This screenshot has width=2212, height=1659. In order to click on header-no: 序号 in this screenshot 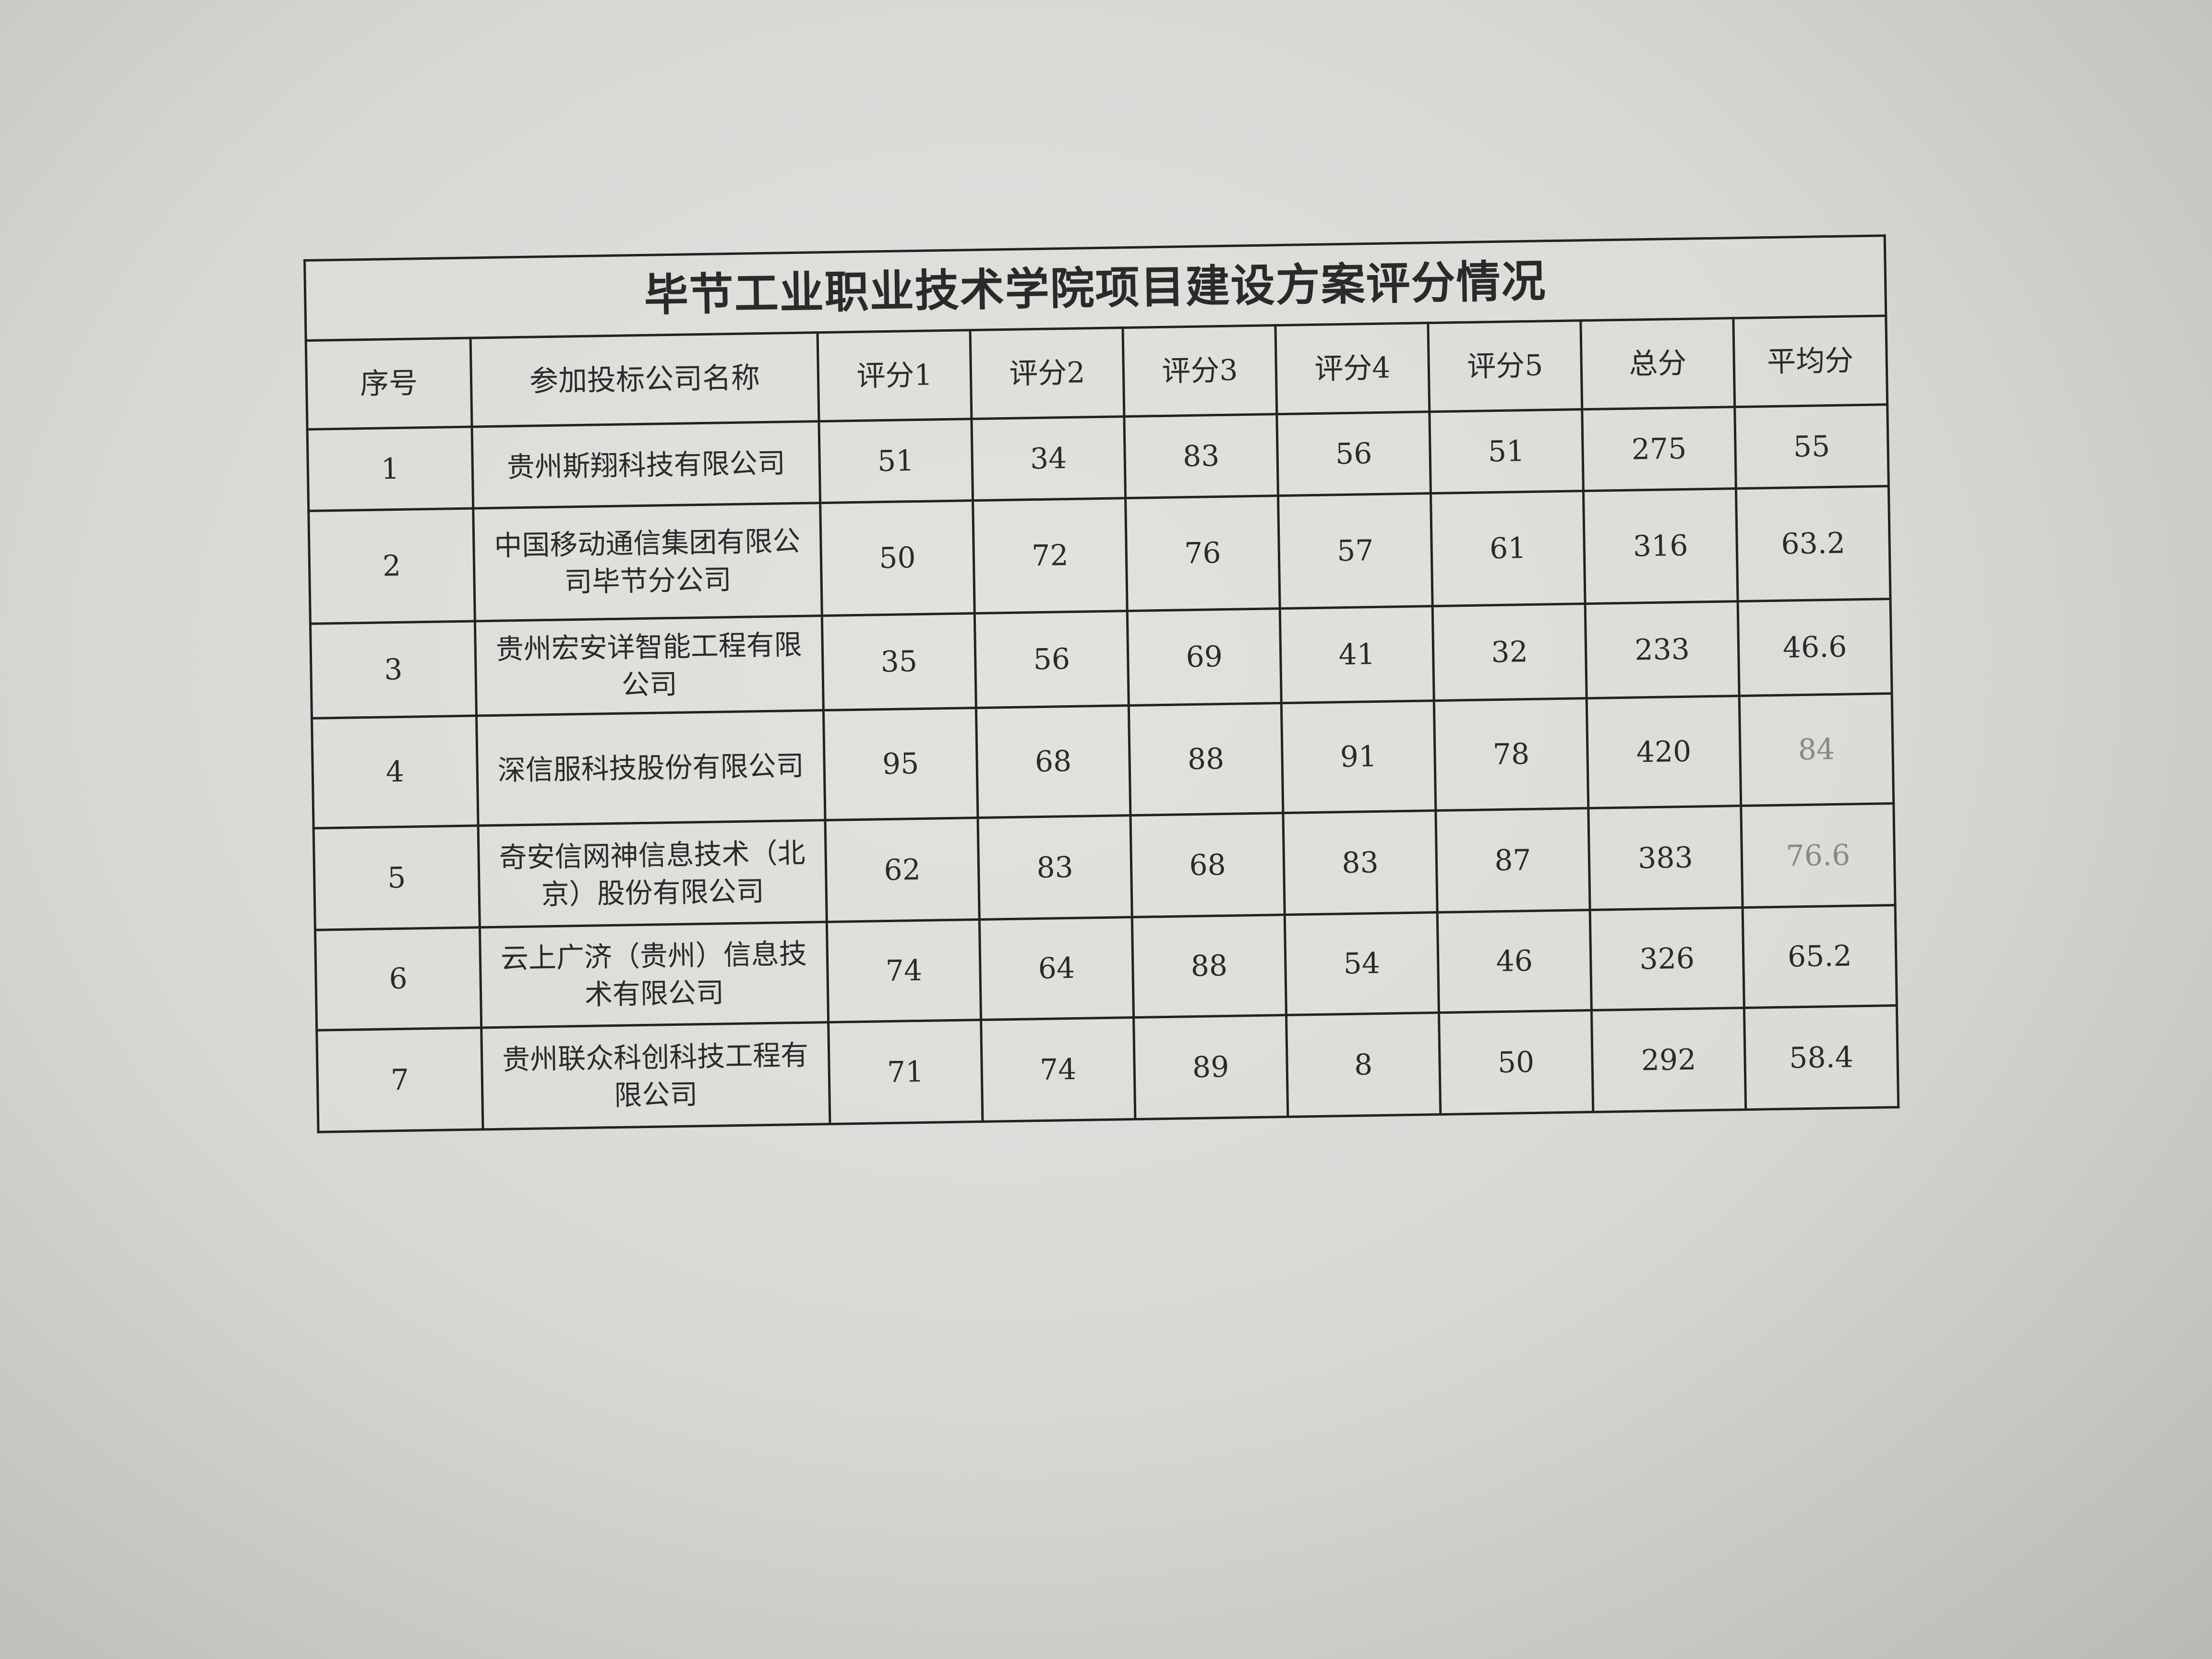, I will do `click(389, 384)`.